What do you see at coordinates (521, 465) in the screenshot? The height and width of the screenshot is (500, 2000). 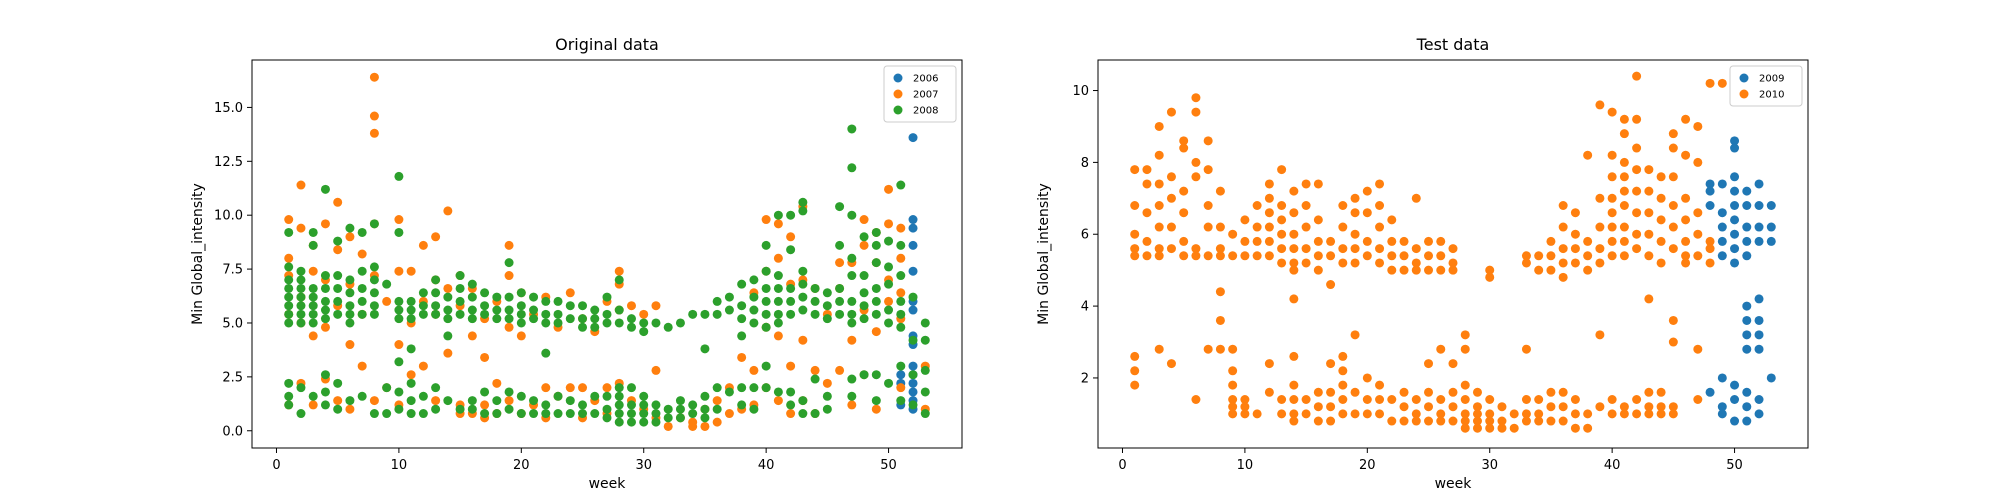 I see `x-tick-label: 20` at bounding box center [521, 465].